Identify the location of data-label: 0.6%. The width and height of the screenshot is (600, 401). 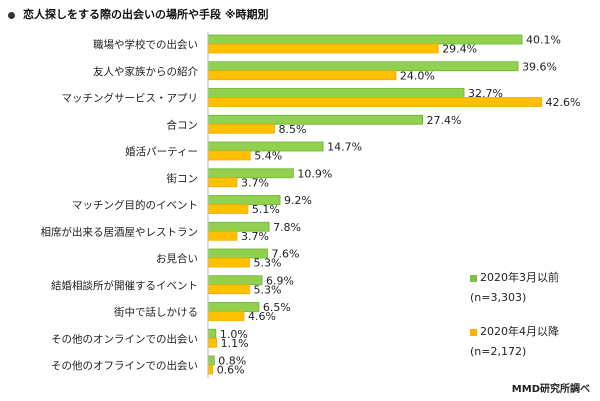
(231, 370).